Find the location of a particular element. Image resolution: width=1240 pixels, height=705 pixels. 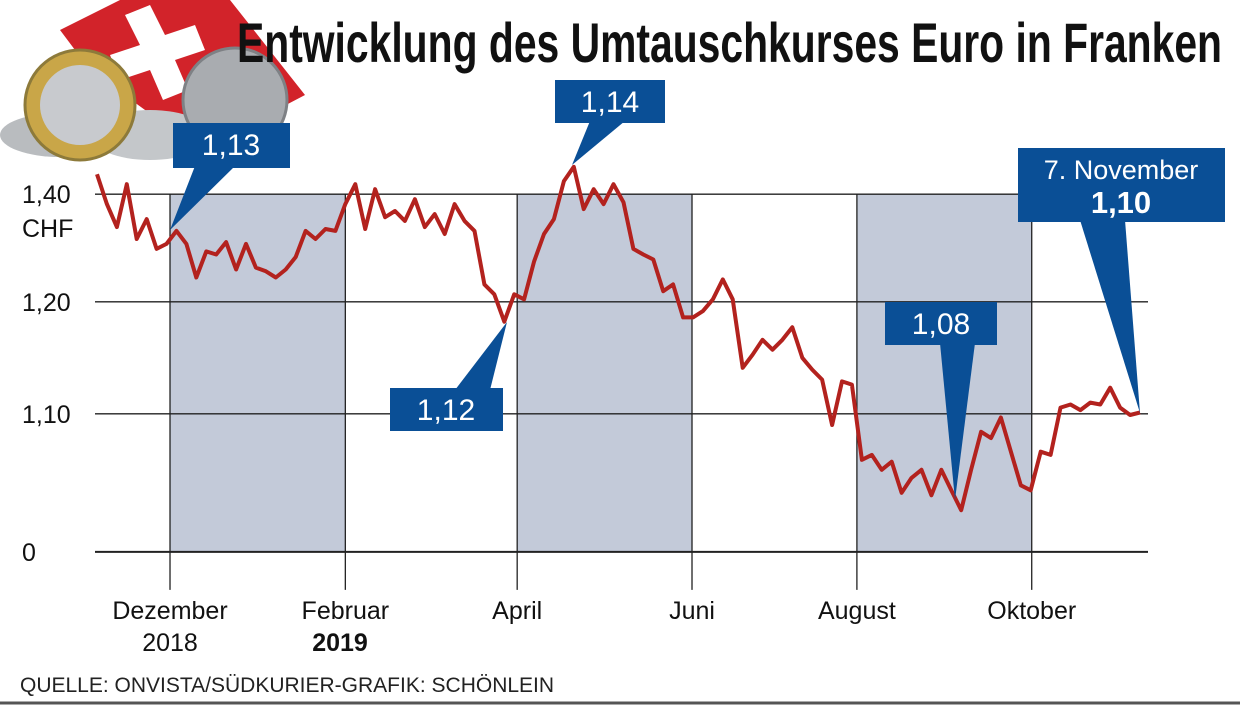

callout-label: 7. November is located at coordinates (1121, 170).